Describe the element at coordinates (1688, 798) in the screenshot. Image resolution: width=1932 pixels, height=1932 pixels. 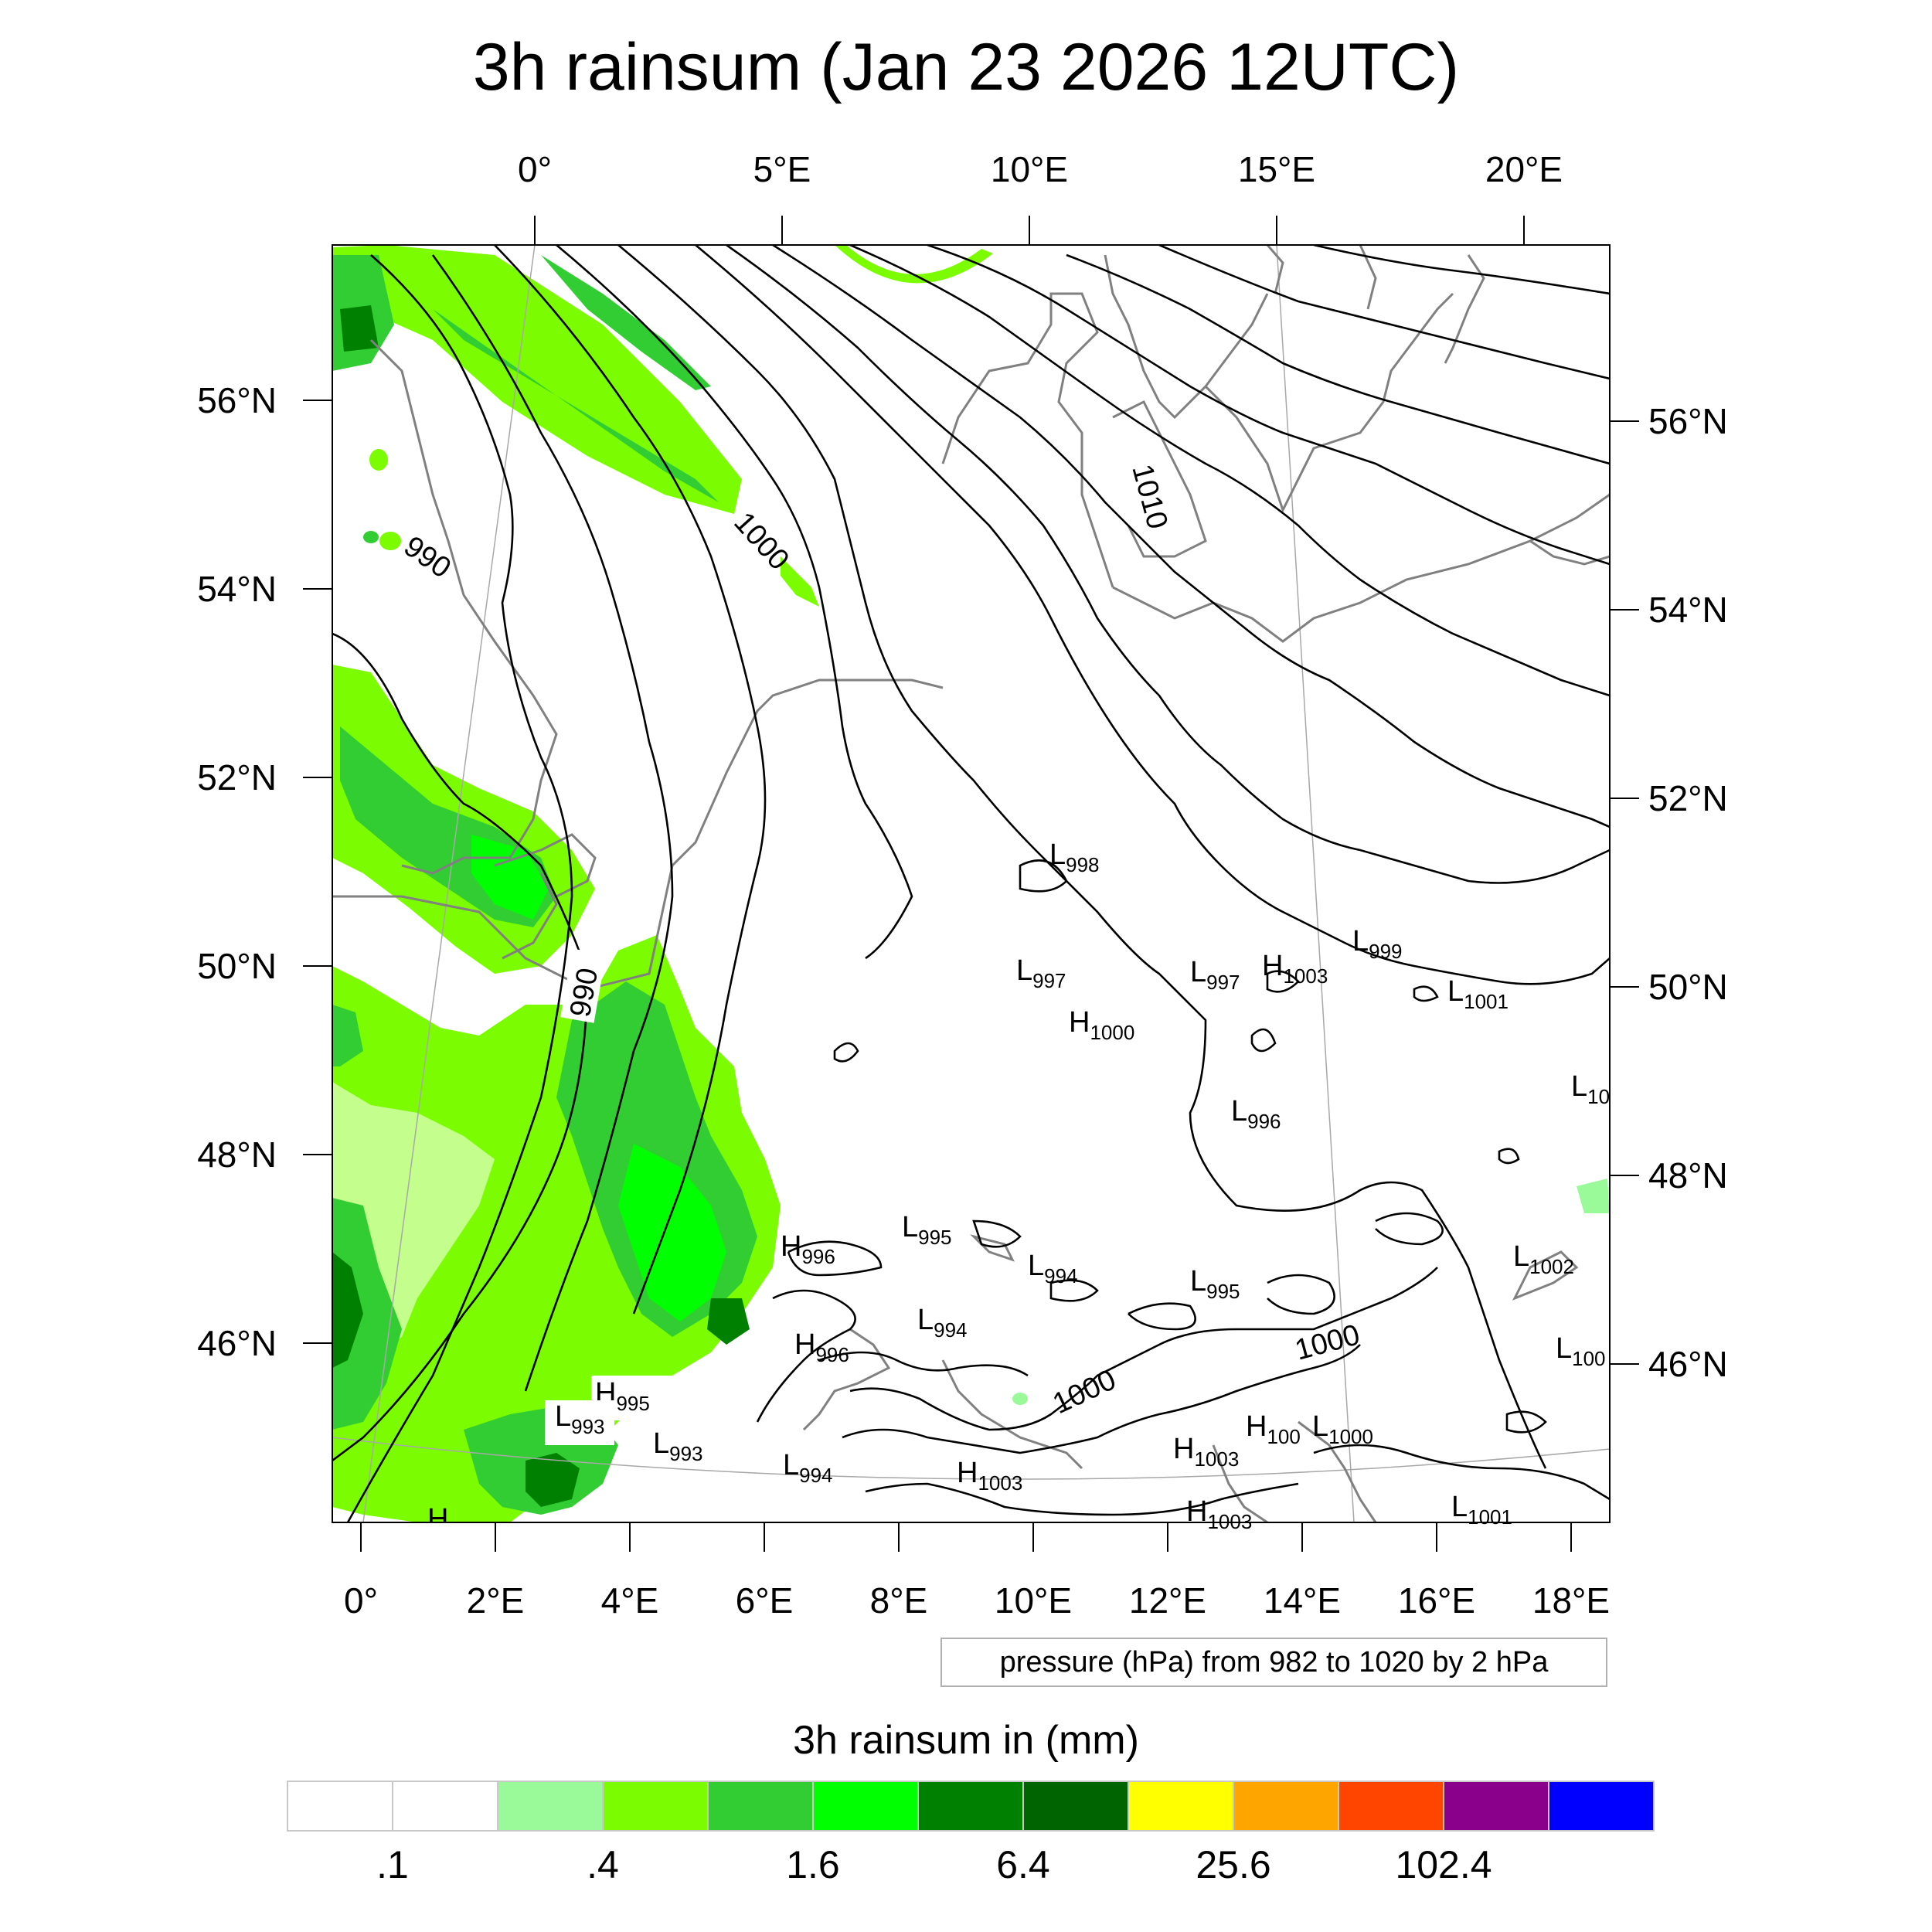
I see `right-lat-label: 52°N` at that location.